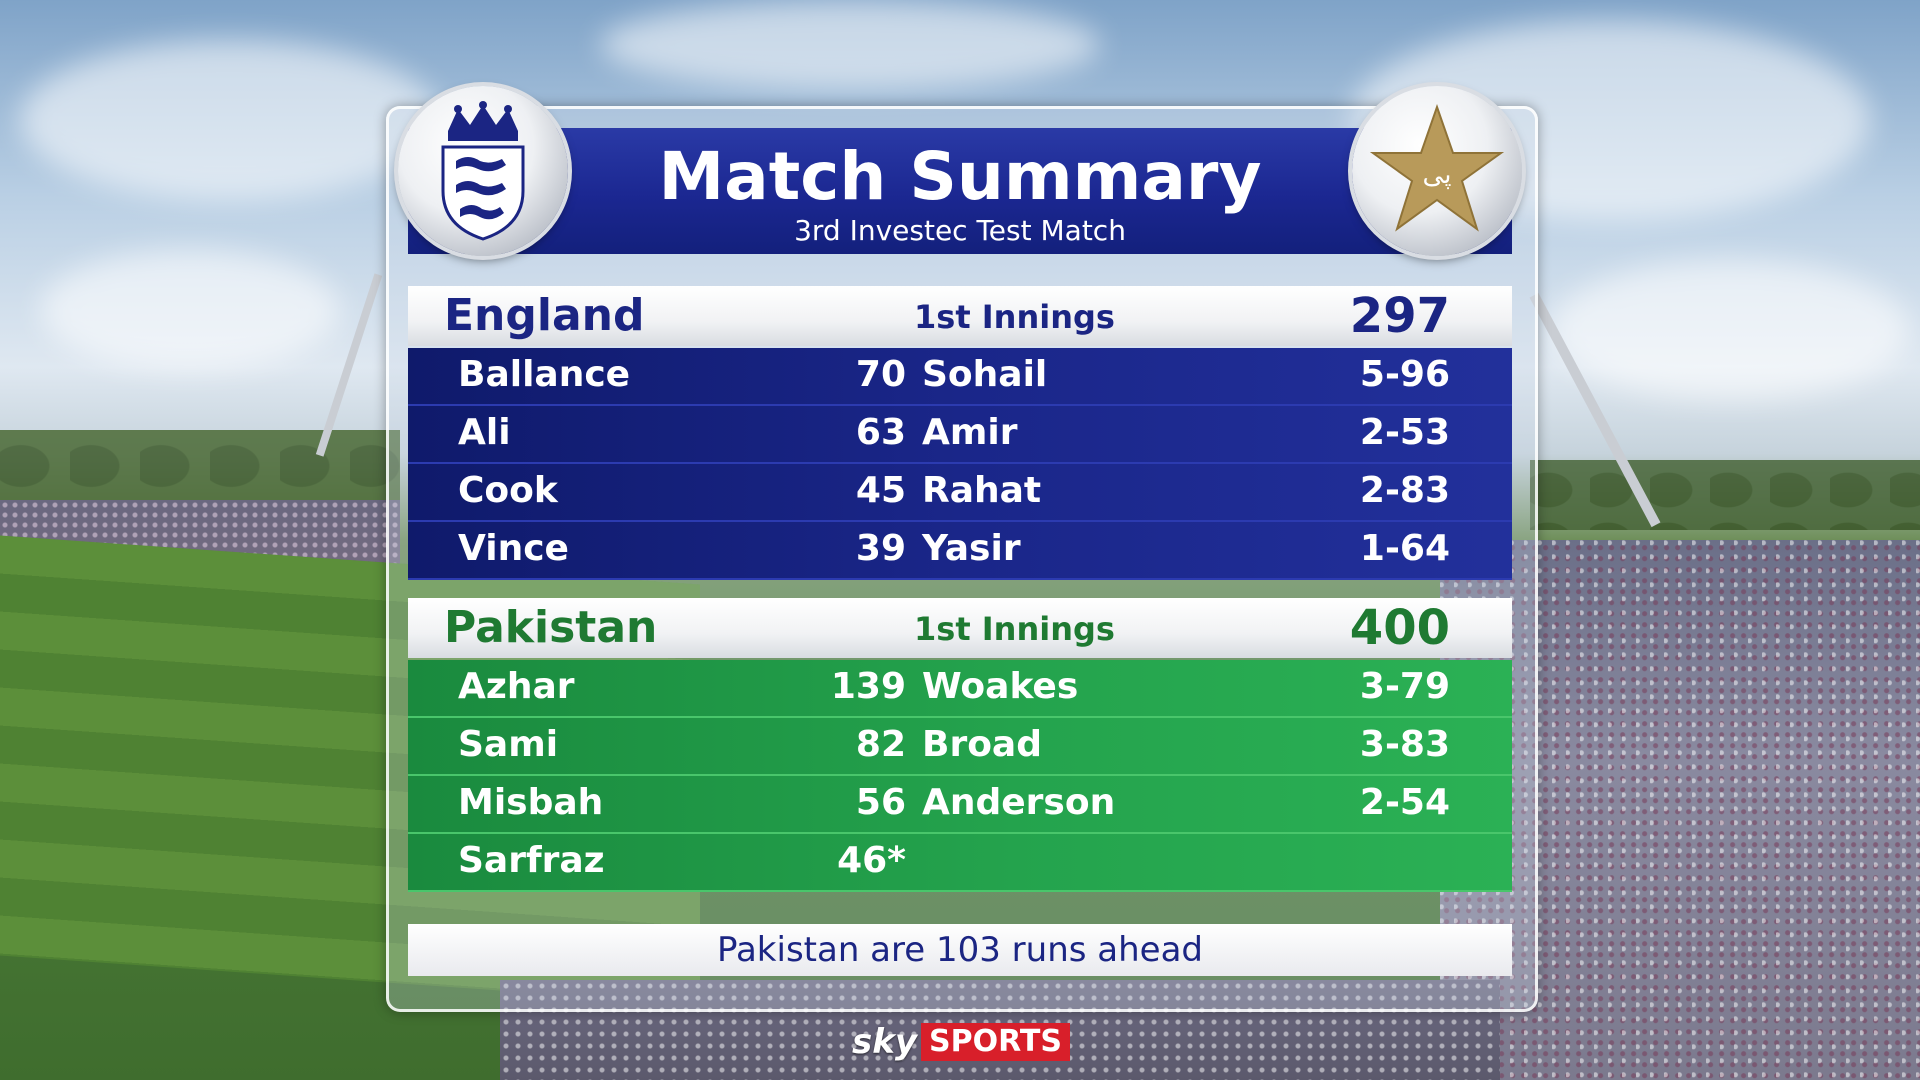 The image size is (1920, 1080). What do you see at coordinates (868, 686) in the screenshot?
I see `batter-runs: 139` at bounding box center [868, 686].